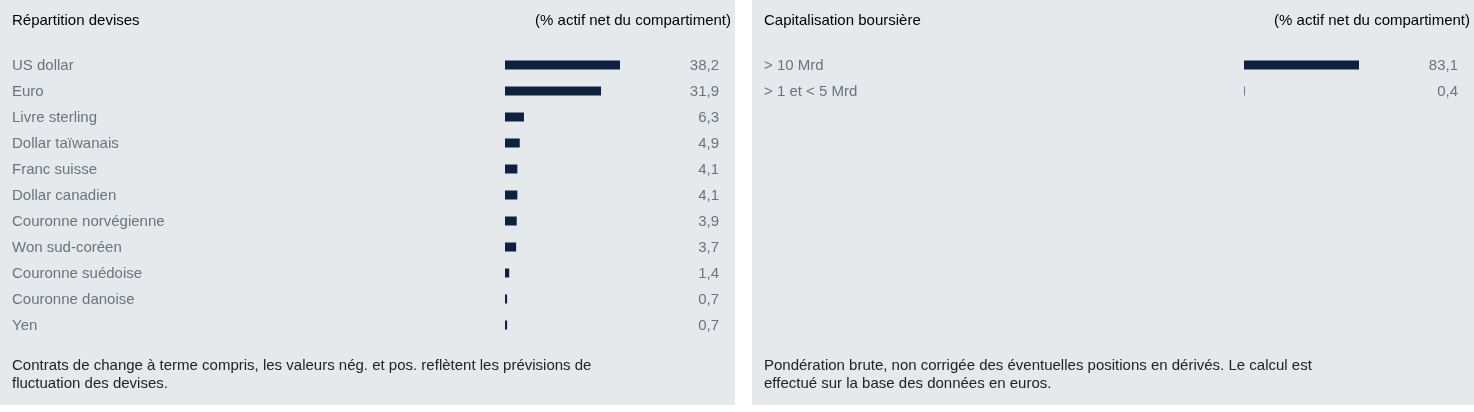 This screenshot has width=1474, height=412. Describe the element at coordinates (708, 246) in the screenshot. I see `data-label: 3,7` at that location.